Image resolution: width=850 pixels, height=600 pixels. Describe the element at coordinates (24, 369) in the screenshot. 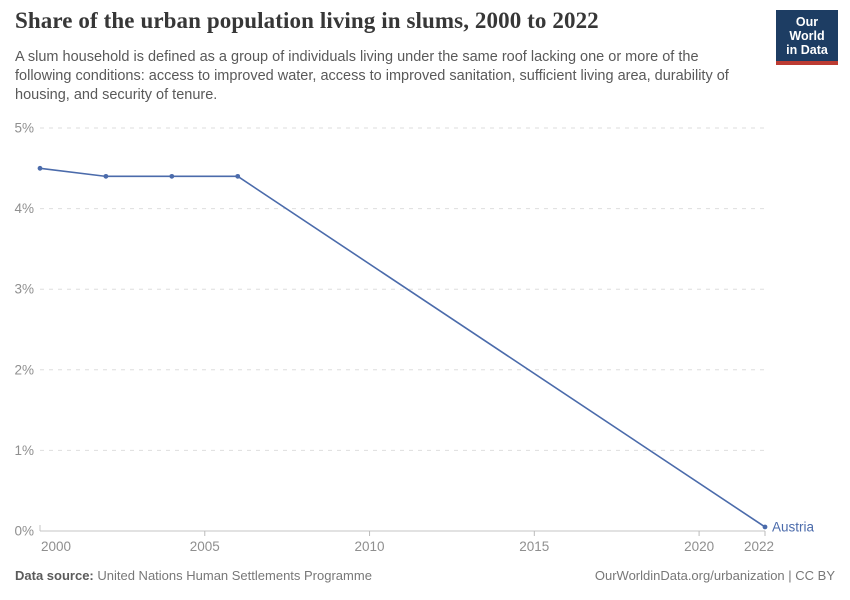

I see `y-tick-label: 2%` at that location.